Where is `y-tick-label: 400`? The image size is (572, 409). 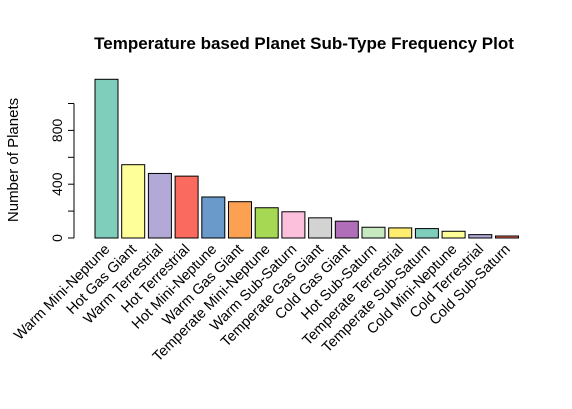
y-tick-label: 400 is located at coordinates (57, 184).